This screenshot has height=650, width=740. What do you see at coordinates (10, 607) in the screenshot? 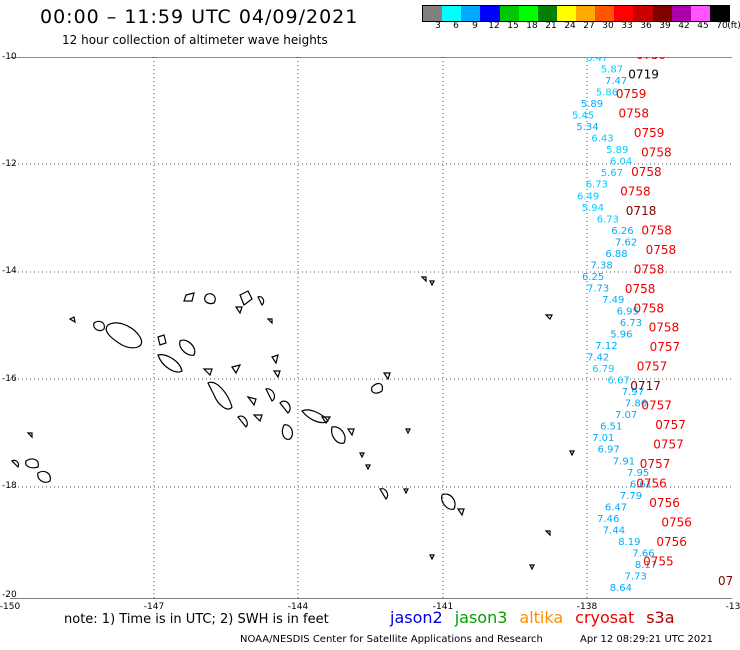
I see `longitude-tick-label: -150` at bounding box center [10, 607].